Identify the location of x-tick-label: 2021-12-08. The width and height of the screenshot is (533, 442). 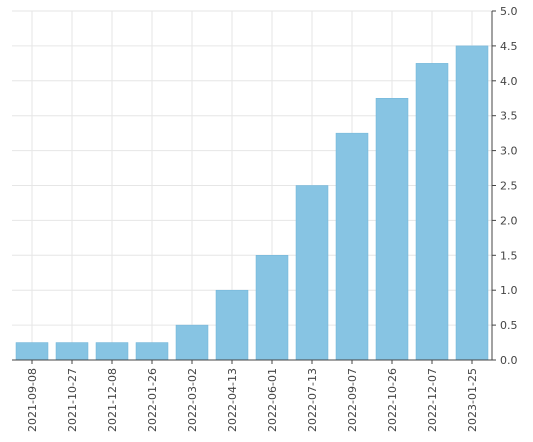
(112, 400).